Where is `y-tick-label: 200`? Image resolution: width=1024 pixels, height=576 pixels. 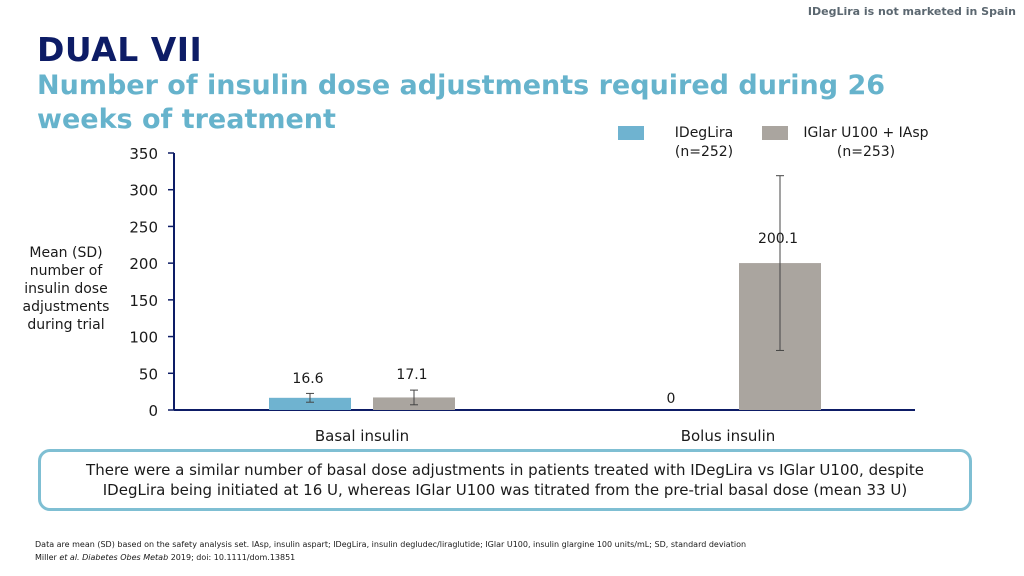 y-tick-label: 200 is located at coordinates (143, 264).